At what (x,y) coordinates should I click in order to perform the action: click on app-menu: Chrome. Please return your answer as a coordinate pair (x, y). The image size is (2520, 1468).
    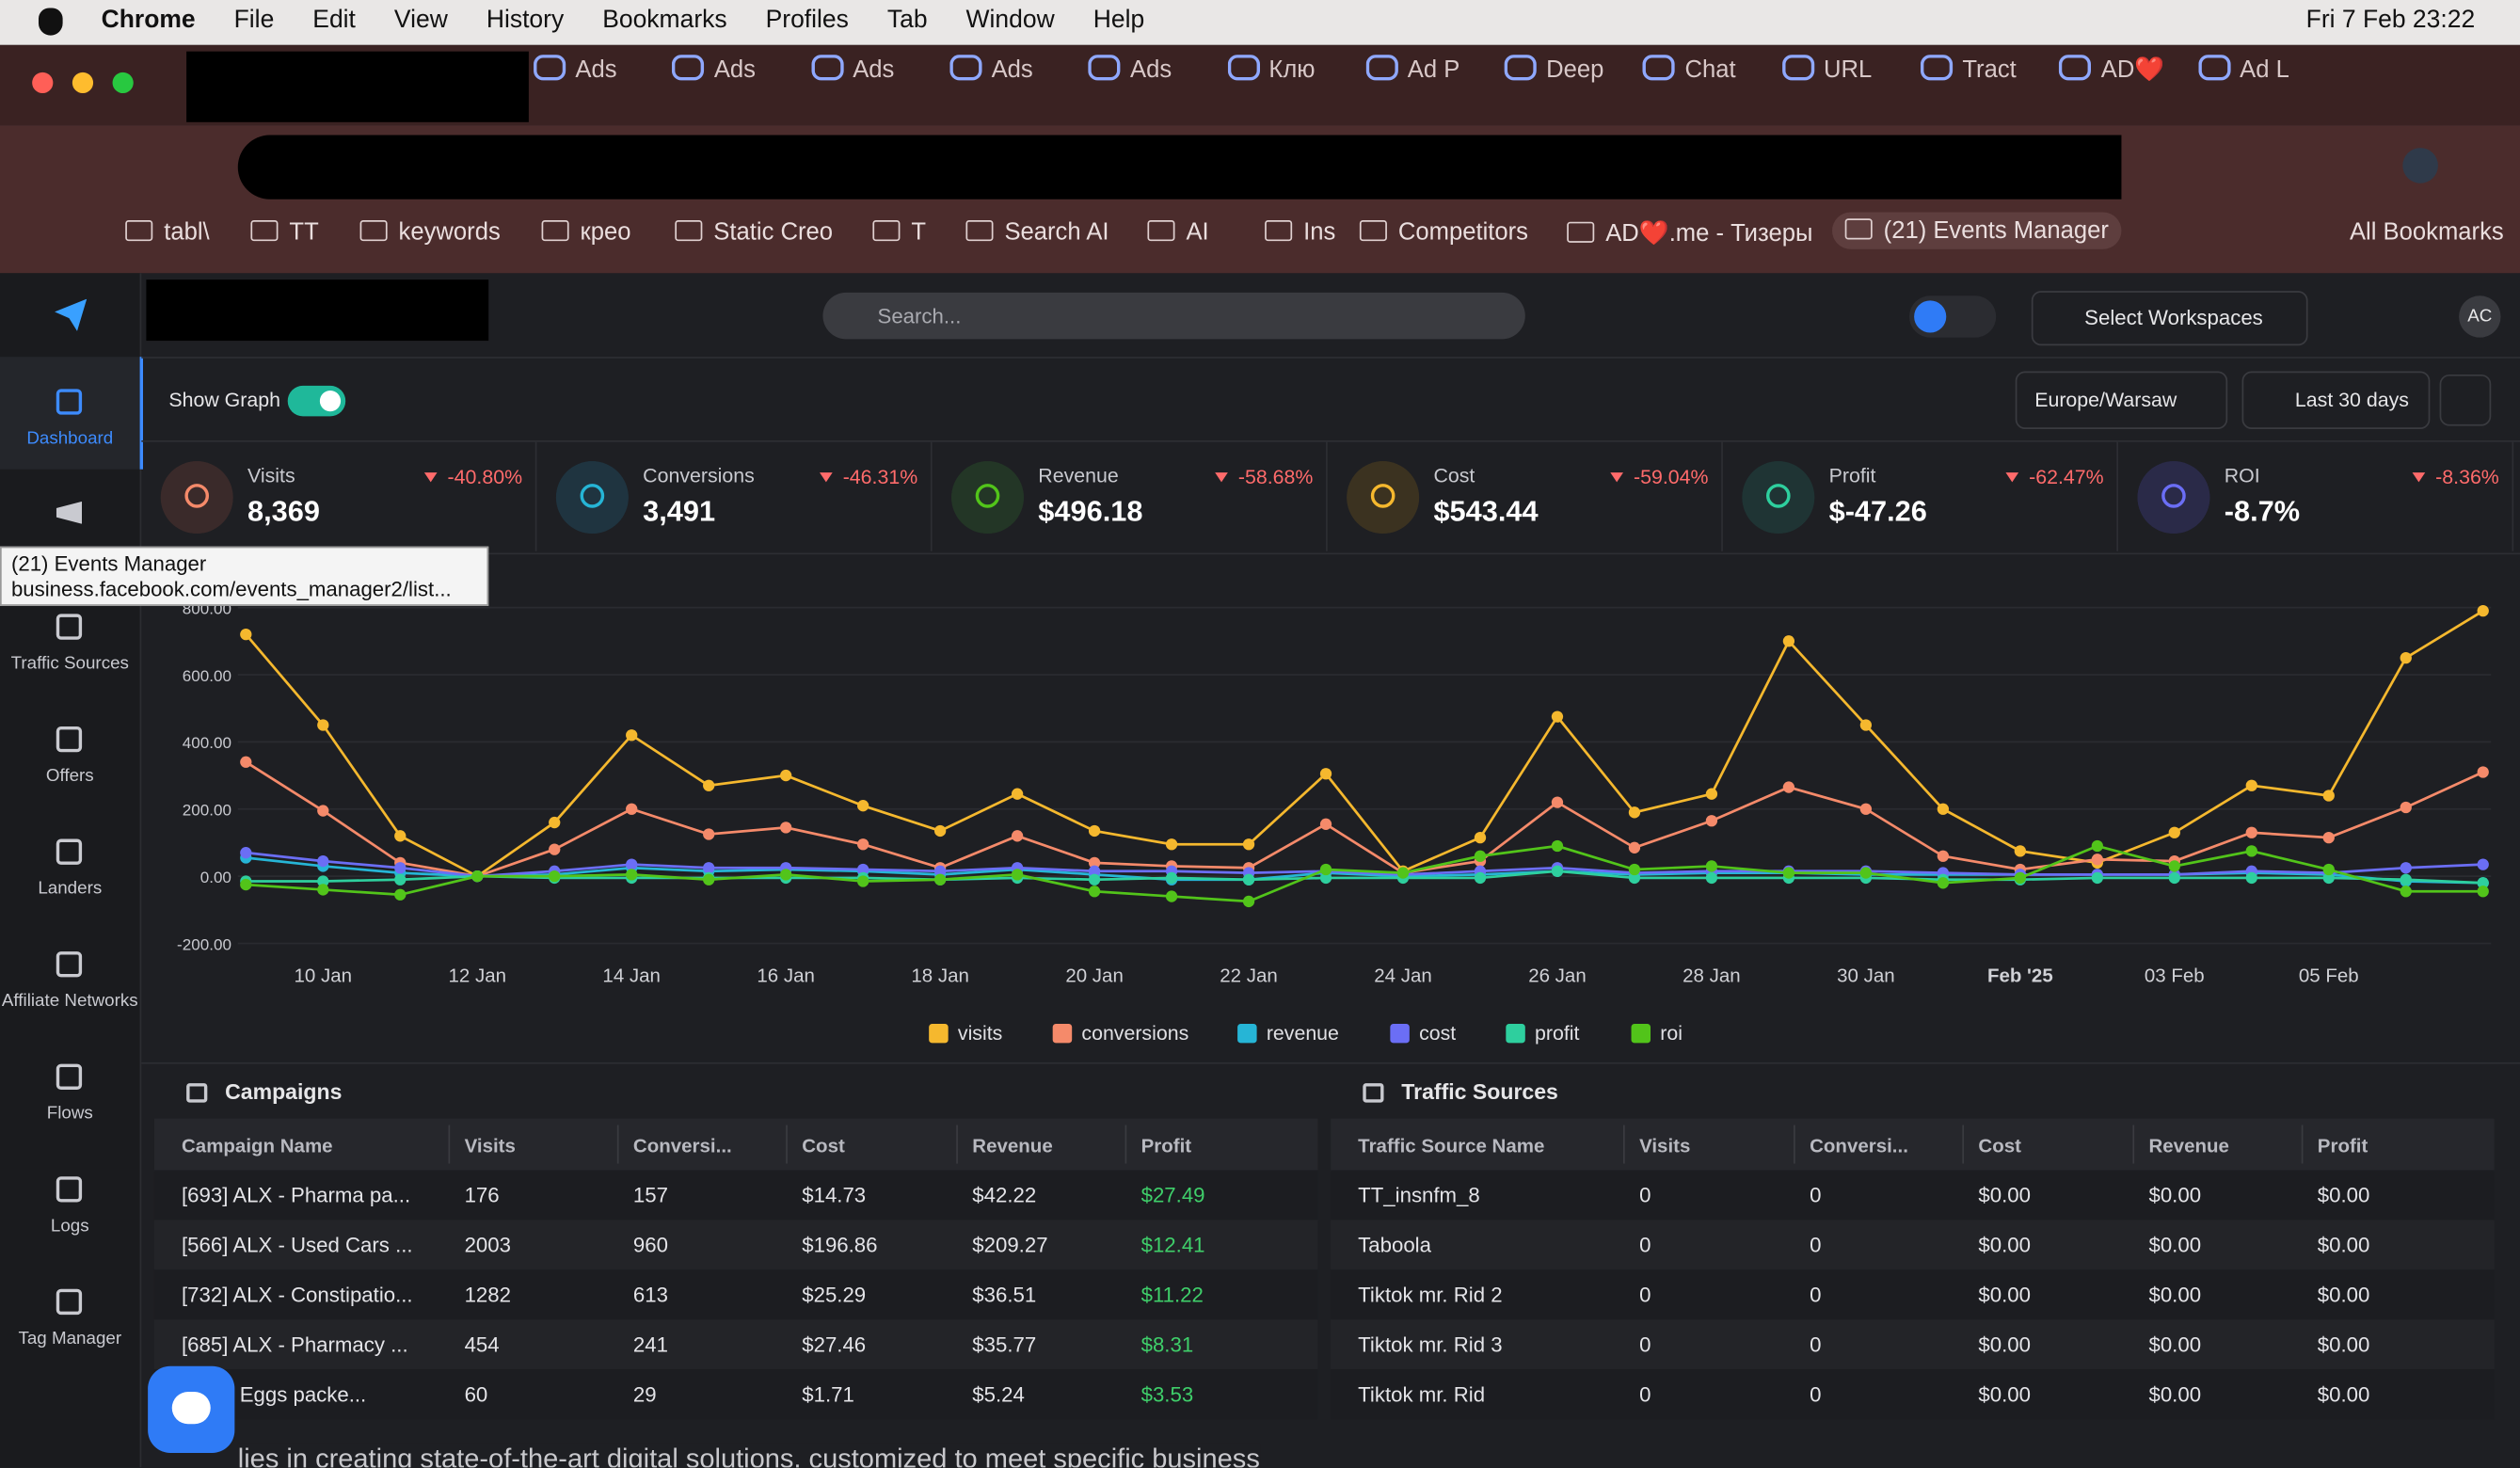
    Looking at the image, I should click on (148, 20).